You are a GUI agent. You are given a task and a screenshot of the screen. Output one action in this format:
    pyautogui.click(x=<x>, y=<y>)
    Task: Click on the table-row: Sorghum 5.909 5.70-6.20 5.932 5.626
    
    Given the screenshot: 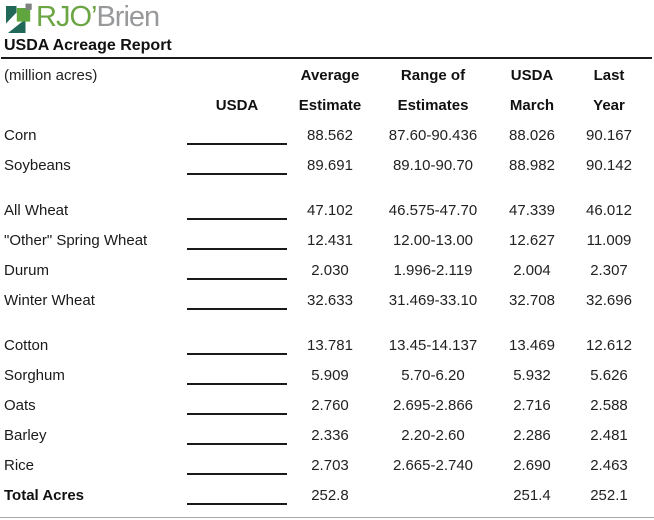 What is the action you would take?
    pyautogui.click(x=327, y=376)
    